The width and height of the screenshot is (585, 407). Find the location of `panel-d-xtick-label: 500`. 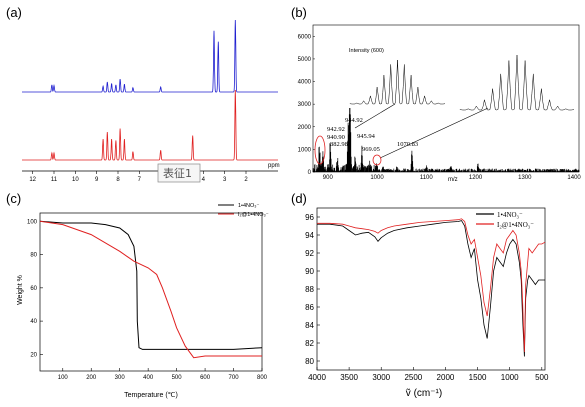

panel-d-xtick-label: 500 is located at coordinates (542, 377).